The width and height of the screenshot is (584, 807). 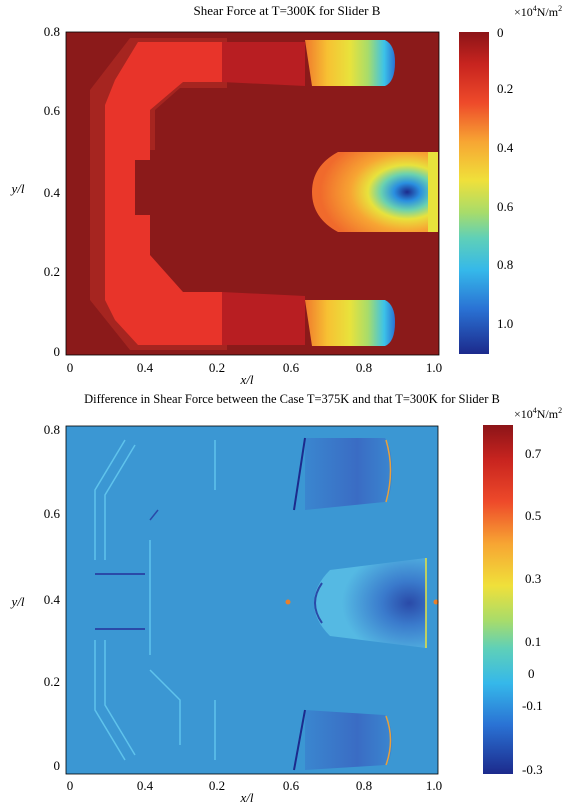 What do you see at coordinates (370, 192) in the screenshot?
I see `plot1-middle-pad` at bounding box center [370, 192].